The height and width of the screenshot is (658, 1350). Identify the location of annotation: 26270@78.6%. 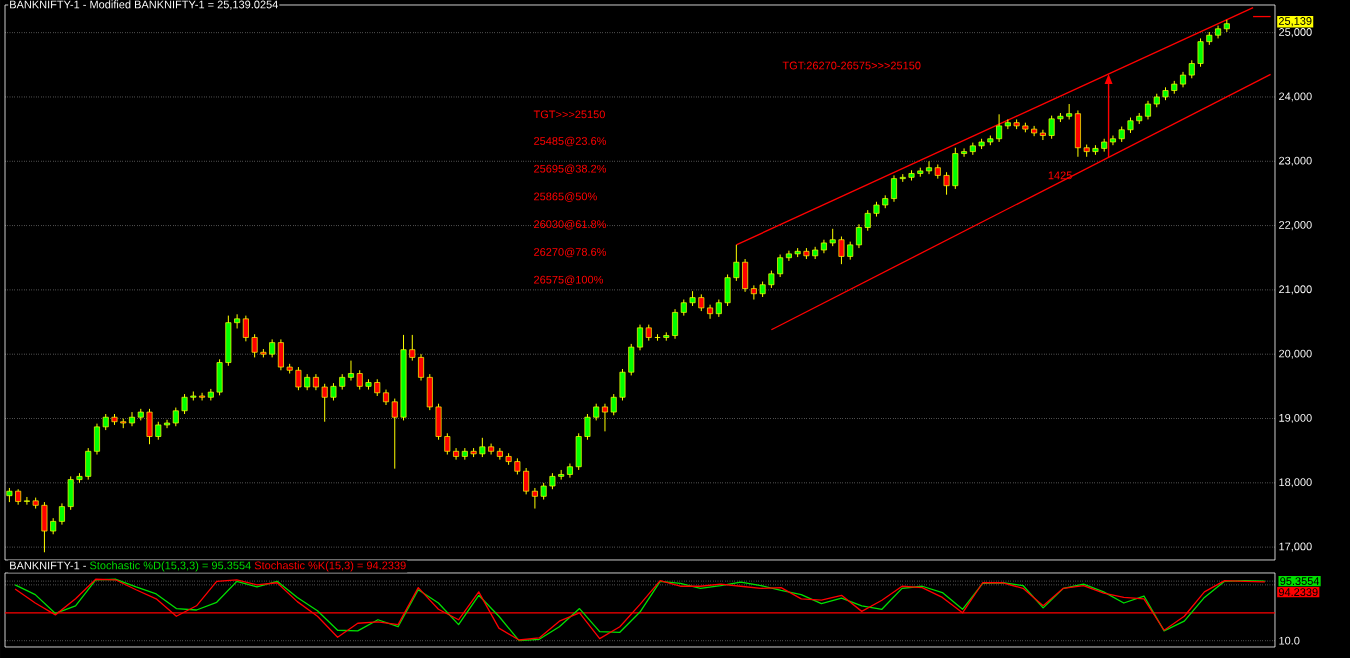
(570, 252).